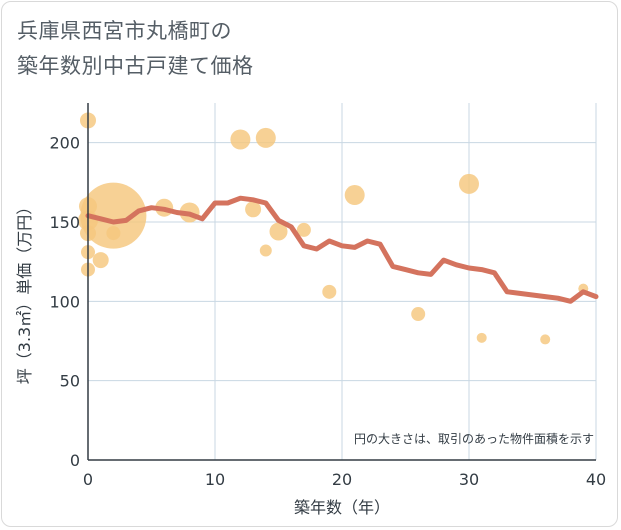  Describe the element at coordinates (135, 66) in the screenshot. I see `chart-title-line-2: 築年数別中古戸建て価格` at that location.